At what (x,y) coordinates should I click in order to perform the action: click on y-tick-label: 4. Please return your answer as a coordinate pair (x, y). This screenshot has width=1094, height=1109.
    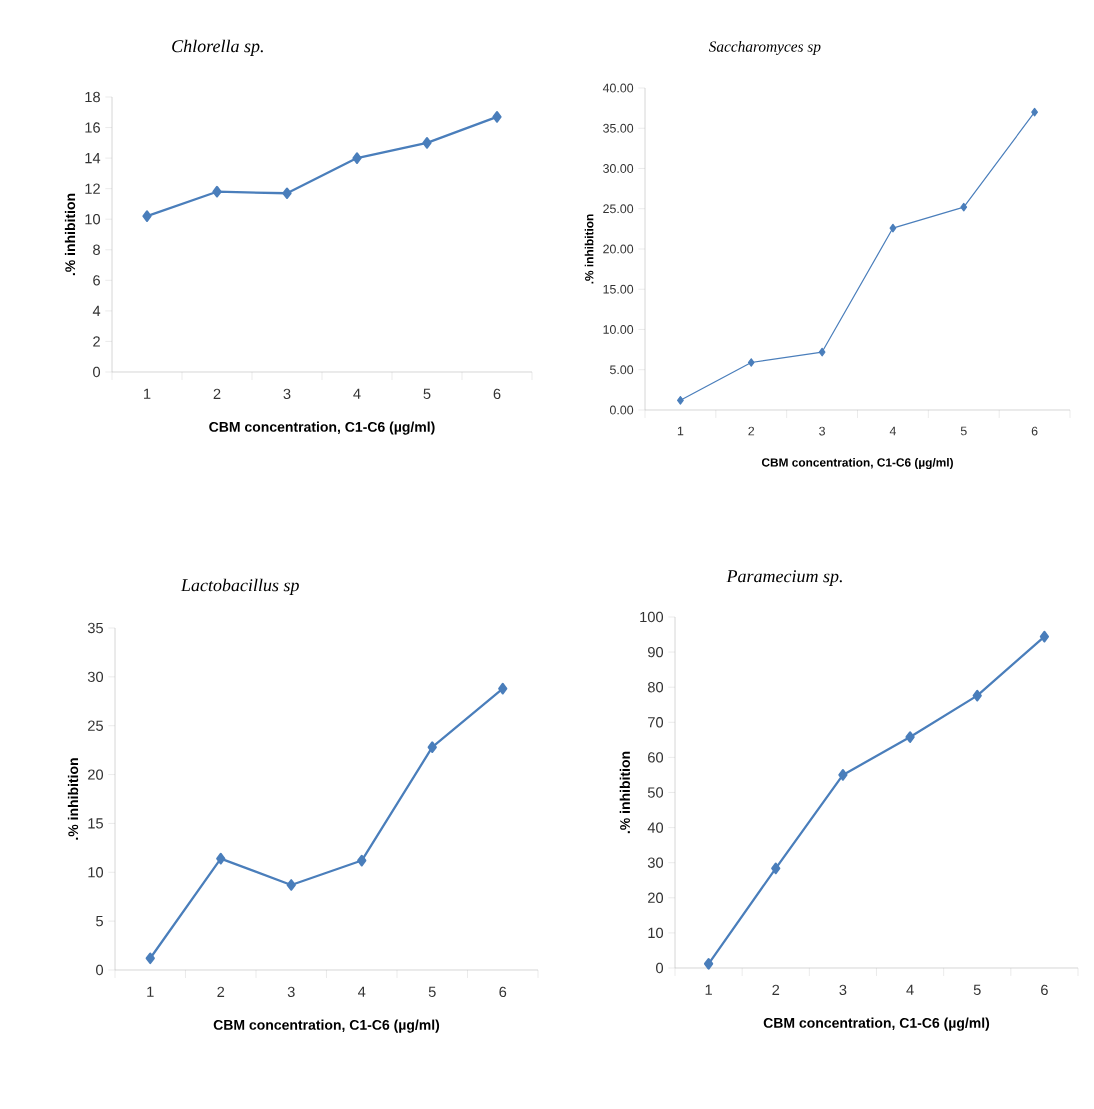
    Looking at the image, I should click on (96, 310).